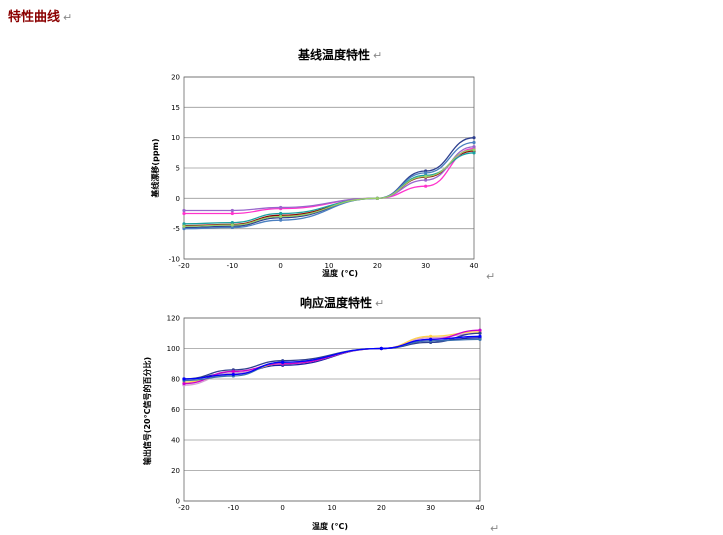 This screenshot has height=535, width=723. Describe the element at coordinates (175, 380) in the screenshot. I see `chart2-y-tick-label: 80` at that location.